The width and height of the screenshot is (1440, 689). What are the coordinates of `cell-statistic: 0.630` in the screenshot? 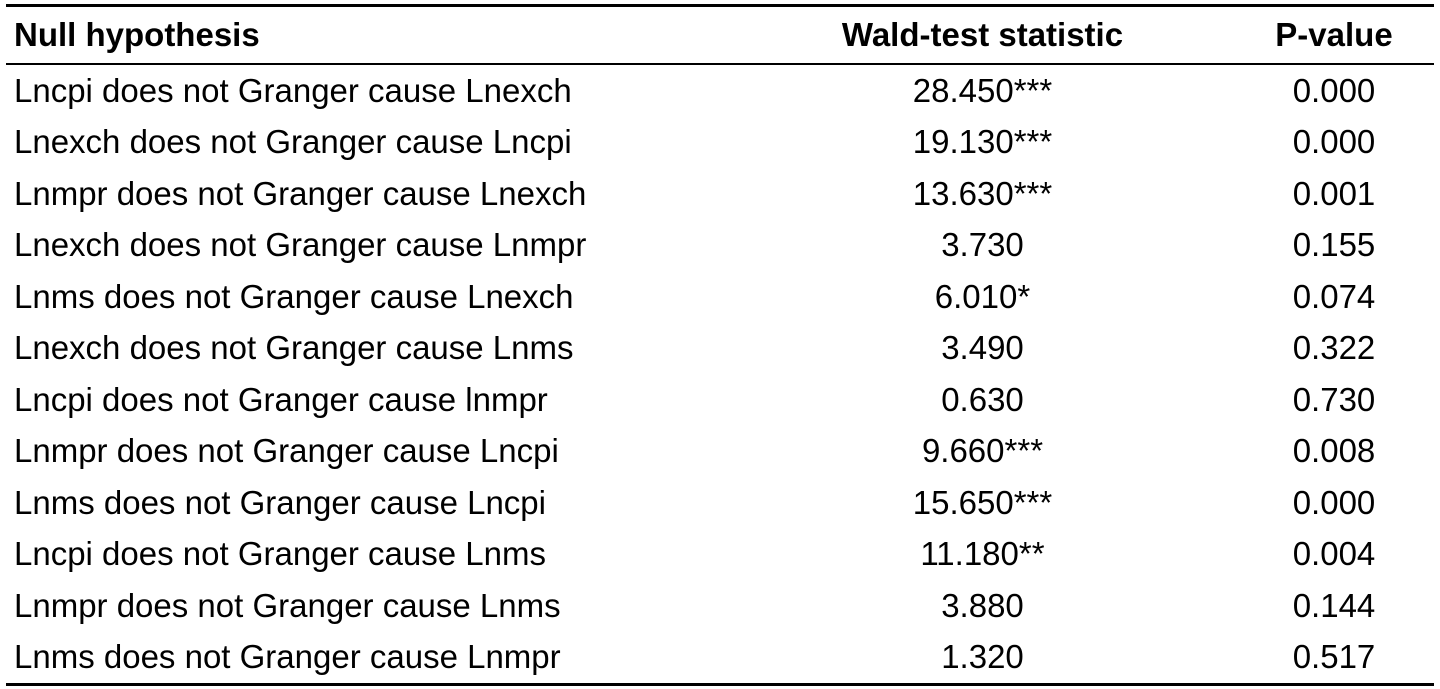 It's located at (982, 399).